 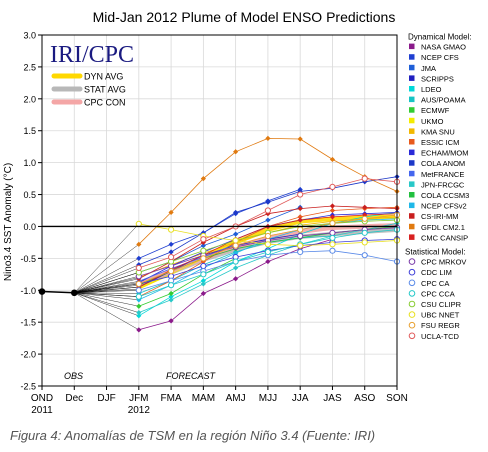 I want to click on legend-label: COLA ANOM, so click(x=443, y=163).